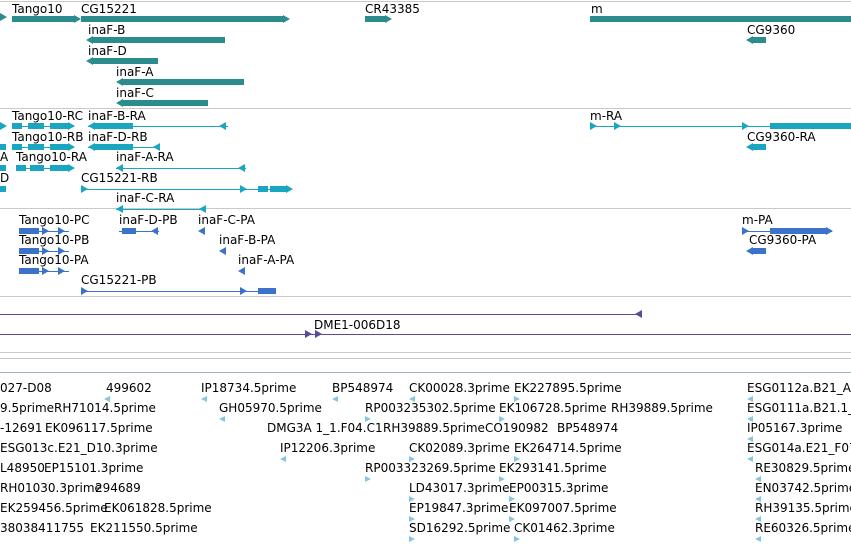  What do you see at coordinates (553, 408) in the screenshot?
I see `est-label: EK106728.5prime` at bounding box center [553, 408].